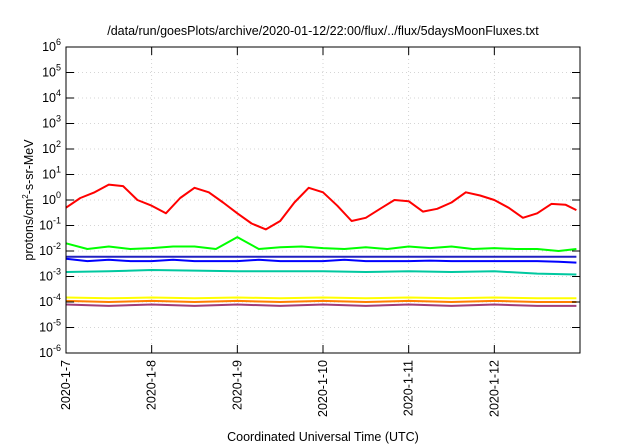 This screenshot has height=448, width=640. Describe the element at coordinates (409, 388) in the screenshot. I see `x-tick-label: 2020-1-11` at that location.